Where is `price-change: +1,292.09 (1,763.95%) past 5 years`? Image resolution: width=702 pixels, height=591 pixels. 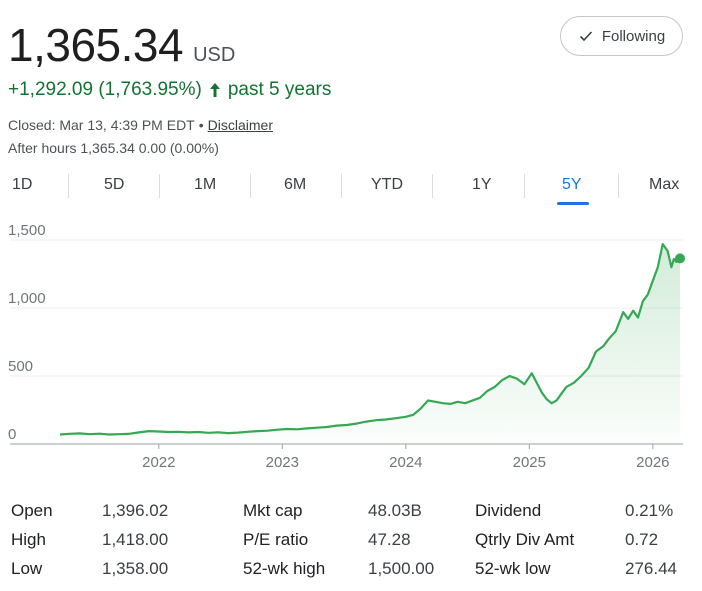
price-change: +1,292.09 (1,763.95%) past 5 years is located at coordinates (169, 90).